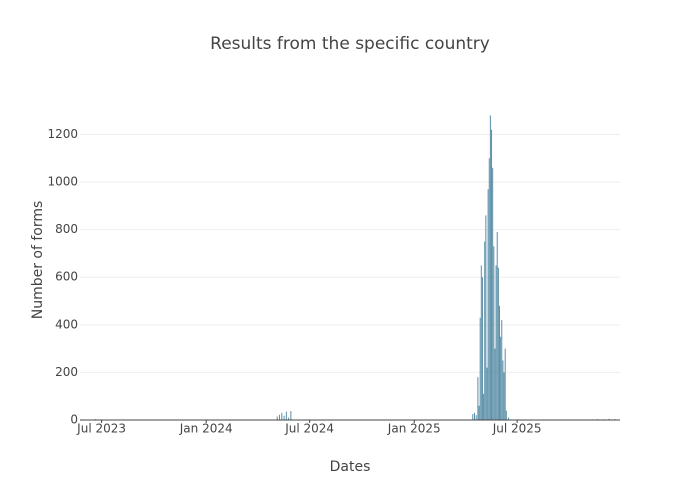 The image size is (700, 500). Describe the element at coordinates (206, 429) in the screenshot. I see `x-tick-label: Jan 2024` at that location.